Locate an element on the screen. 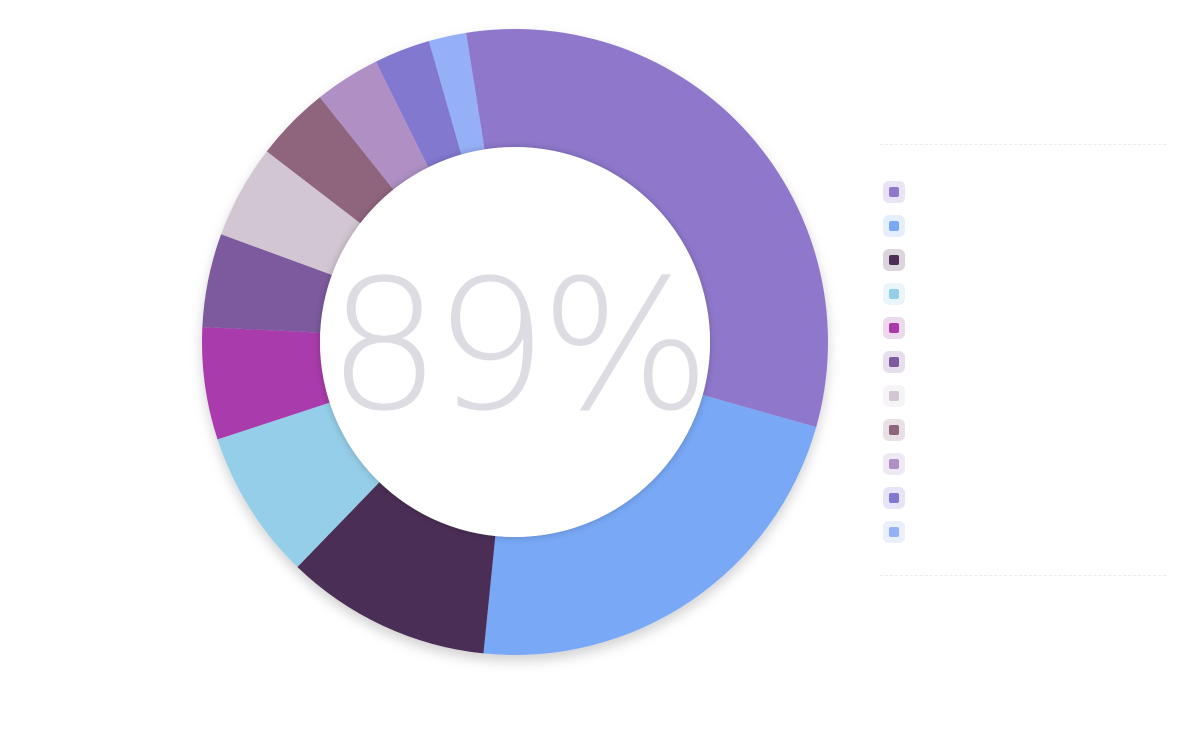 The width and height of the screenshot is (1200, 734). center-value-label: 89% is located at coordinates (515, 346).